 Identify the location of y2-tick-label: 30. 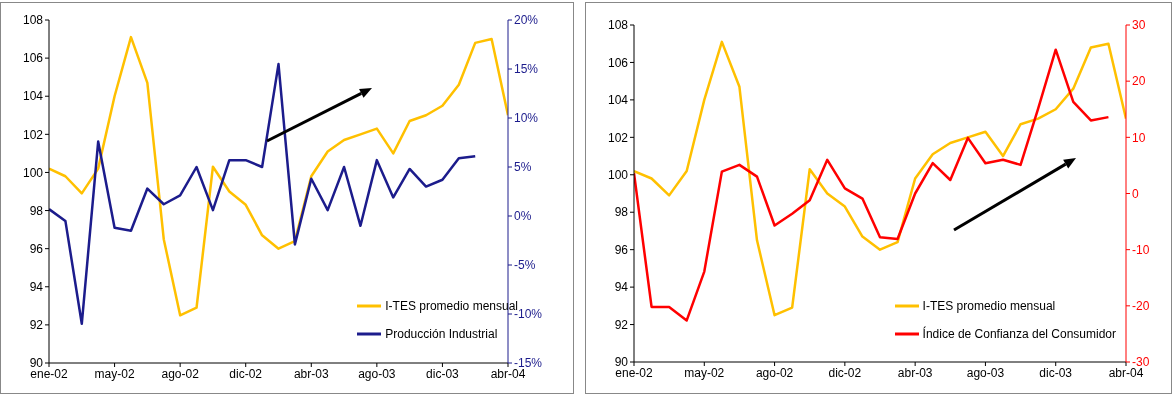
(1139, 25).